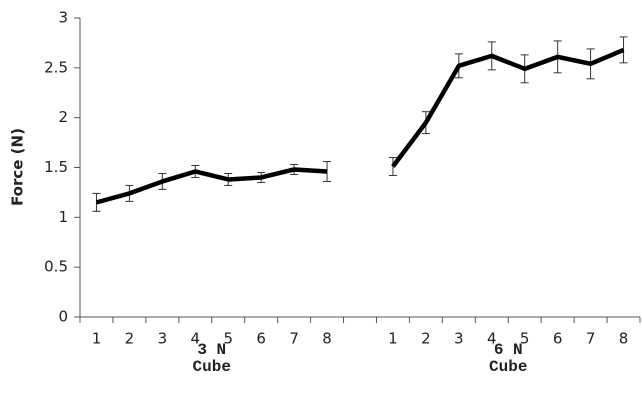 The image size is (642, 401). What do you see at coordinates (56, 67) in the screenshot?
I see `y-tick-label: 2.5` at bounding box center [56, 67].